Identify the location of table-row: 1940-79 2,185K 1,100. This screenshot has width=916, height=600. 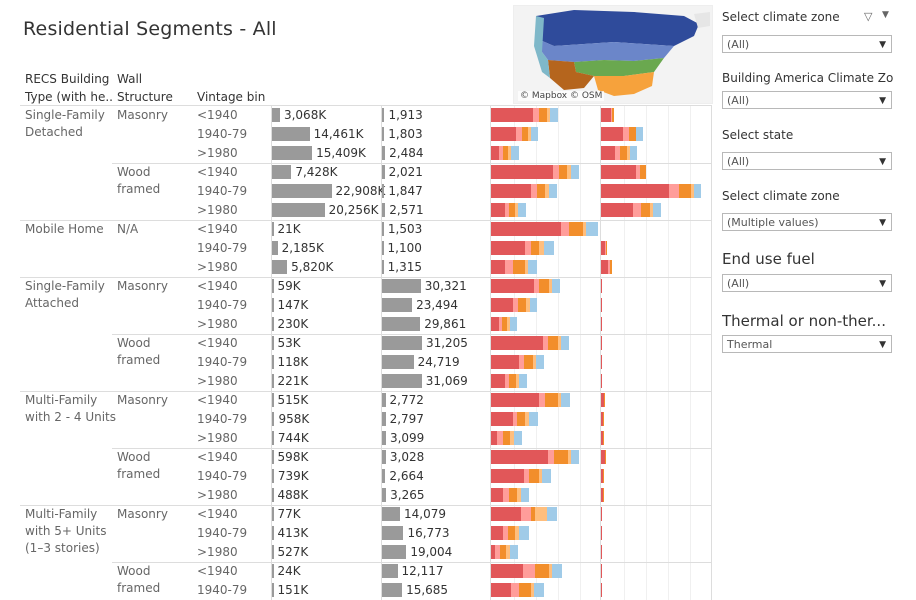
(366, 248).